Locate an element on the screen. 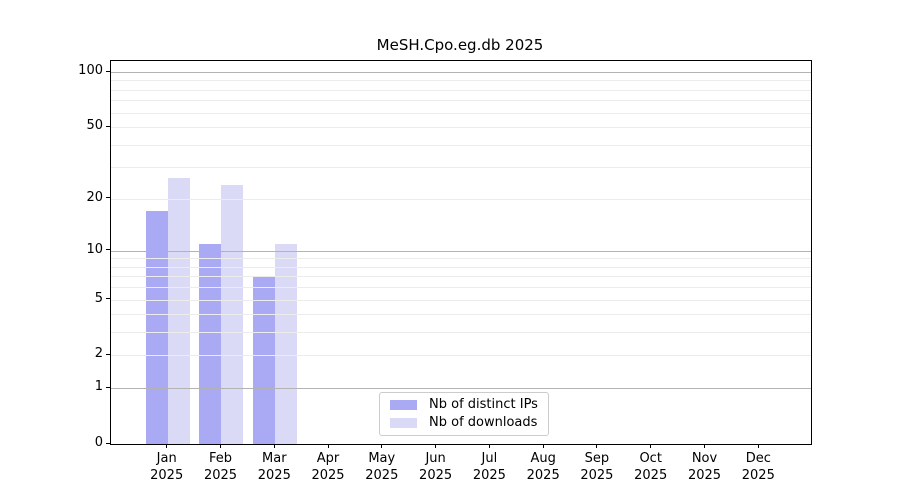 The image size is (900, 500). x-tick-mar is located at coordinates (274, 446).